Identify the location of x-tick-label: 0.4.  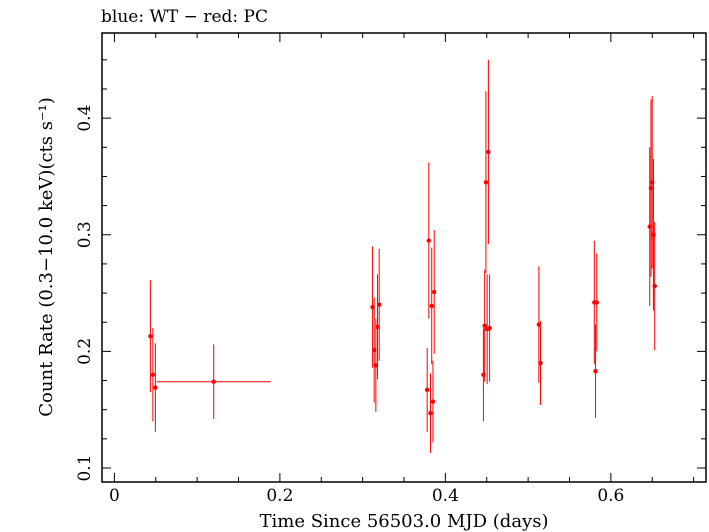
(445, 496).